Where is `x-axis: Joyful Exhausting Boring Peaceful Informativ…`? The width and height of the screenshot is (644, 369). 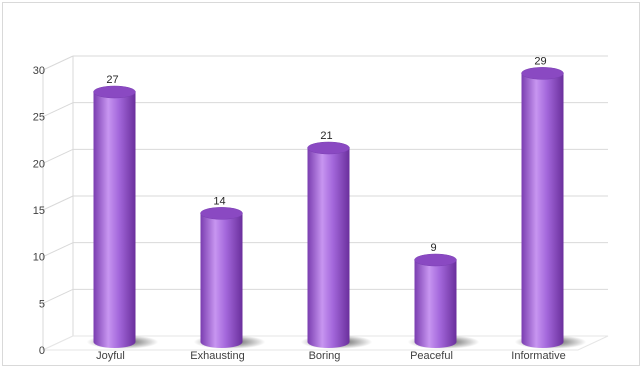 x-axis: Joyful Exhausting Boring Peaceful Informativ… is located at coordinates (331, 356).